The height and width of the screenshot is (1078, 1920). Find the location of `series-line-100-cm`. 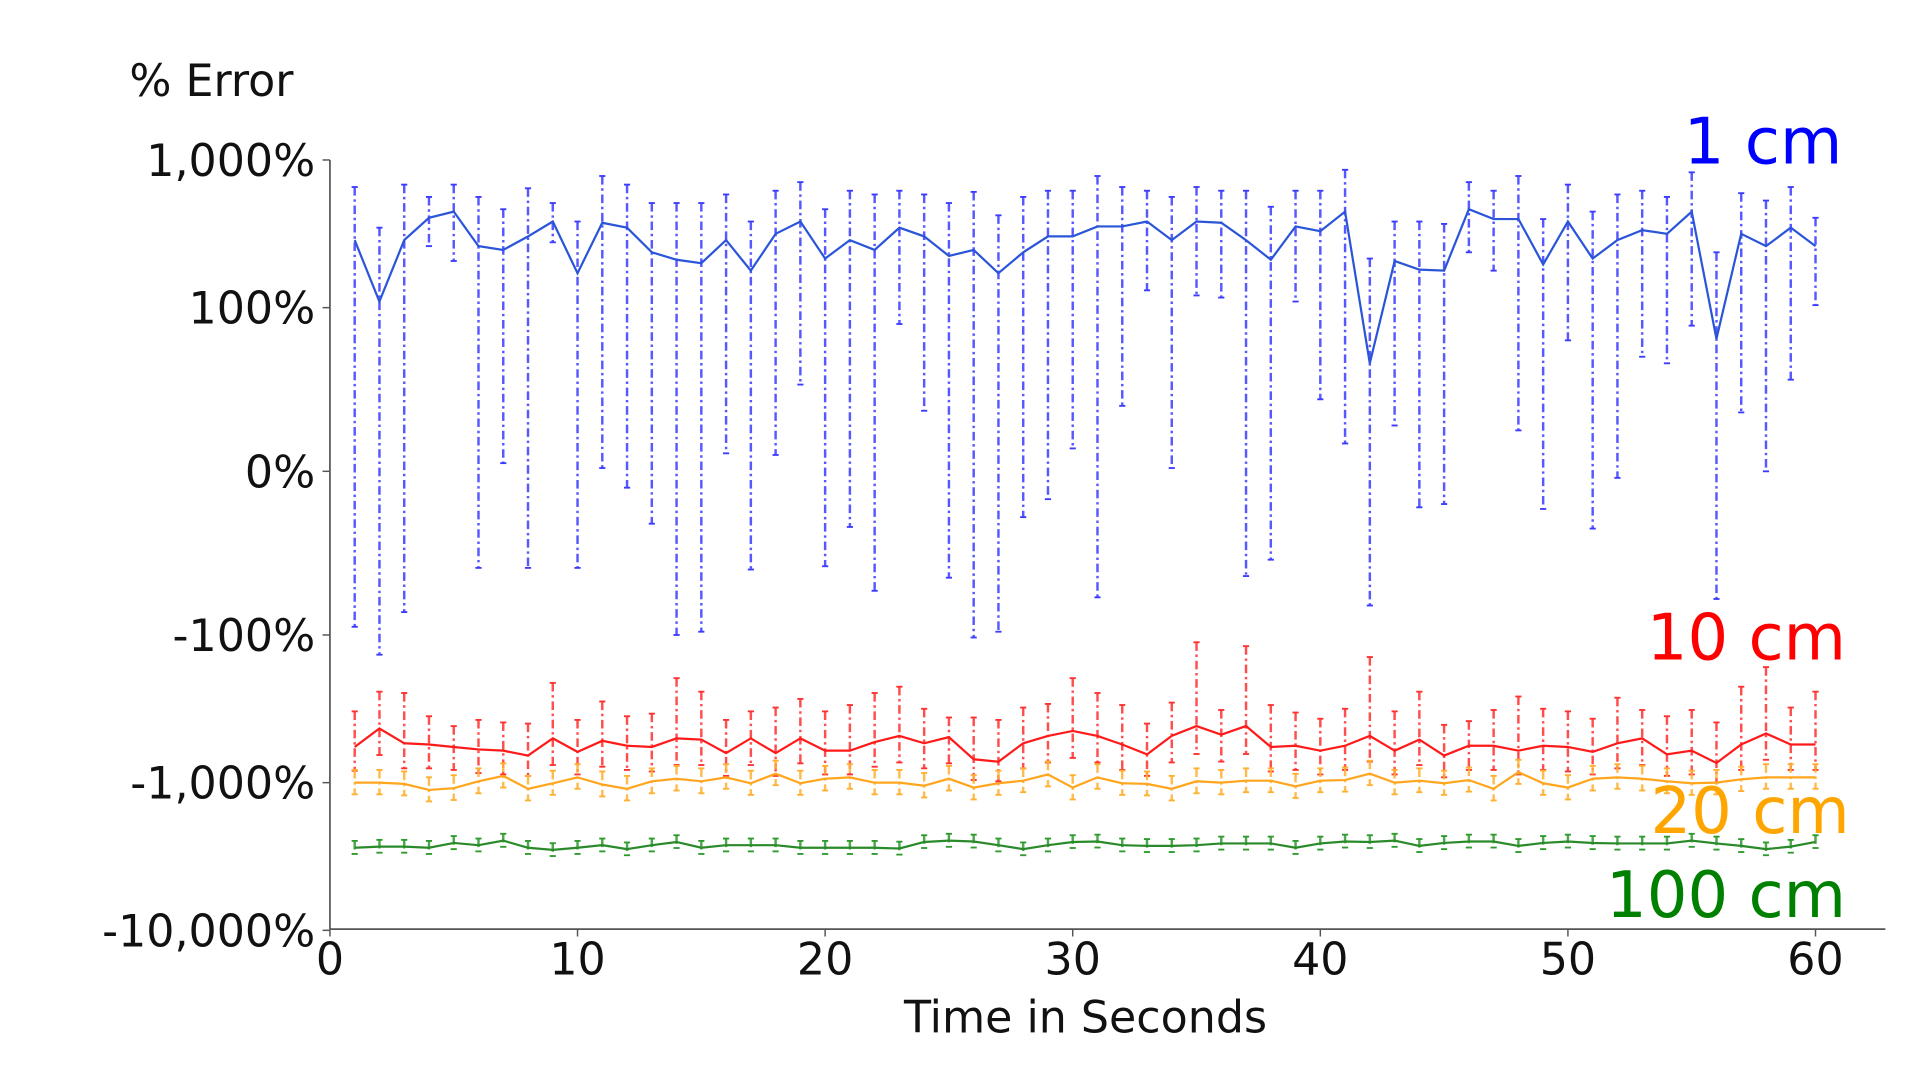

series-line-100-cm is located at coordinates (1085, 845).